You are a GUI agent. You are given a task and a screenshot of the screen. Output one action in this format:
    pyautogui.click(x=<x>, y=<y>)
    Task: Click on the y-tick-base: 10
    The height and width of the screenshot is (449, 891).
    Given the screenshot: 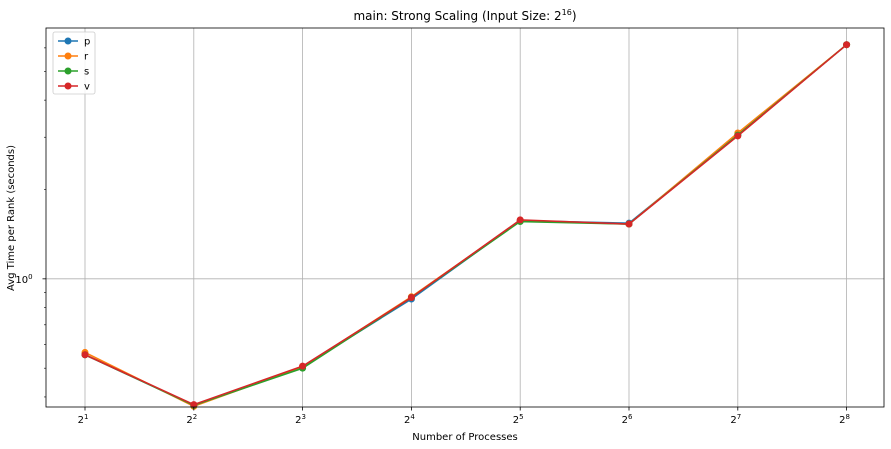 What is the action you would take?
    pyautogui.click(x=21, y=280)
    